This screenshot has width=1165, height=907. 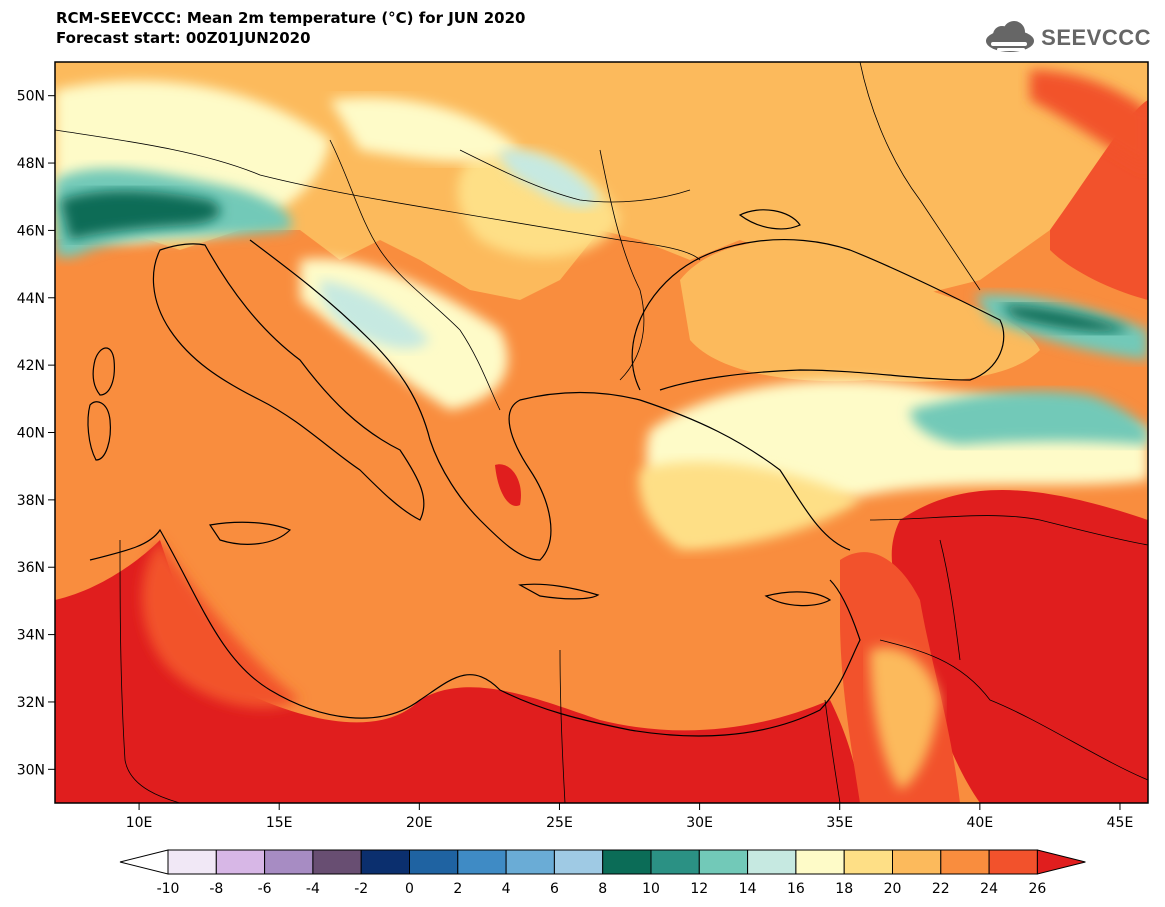 I want to click on cold-balkans, so click(x=375, y=314).